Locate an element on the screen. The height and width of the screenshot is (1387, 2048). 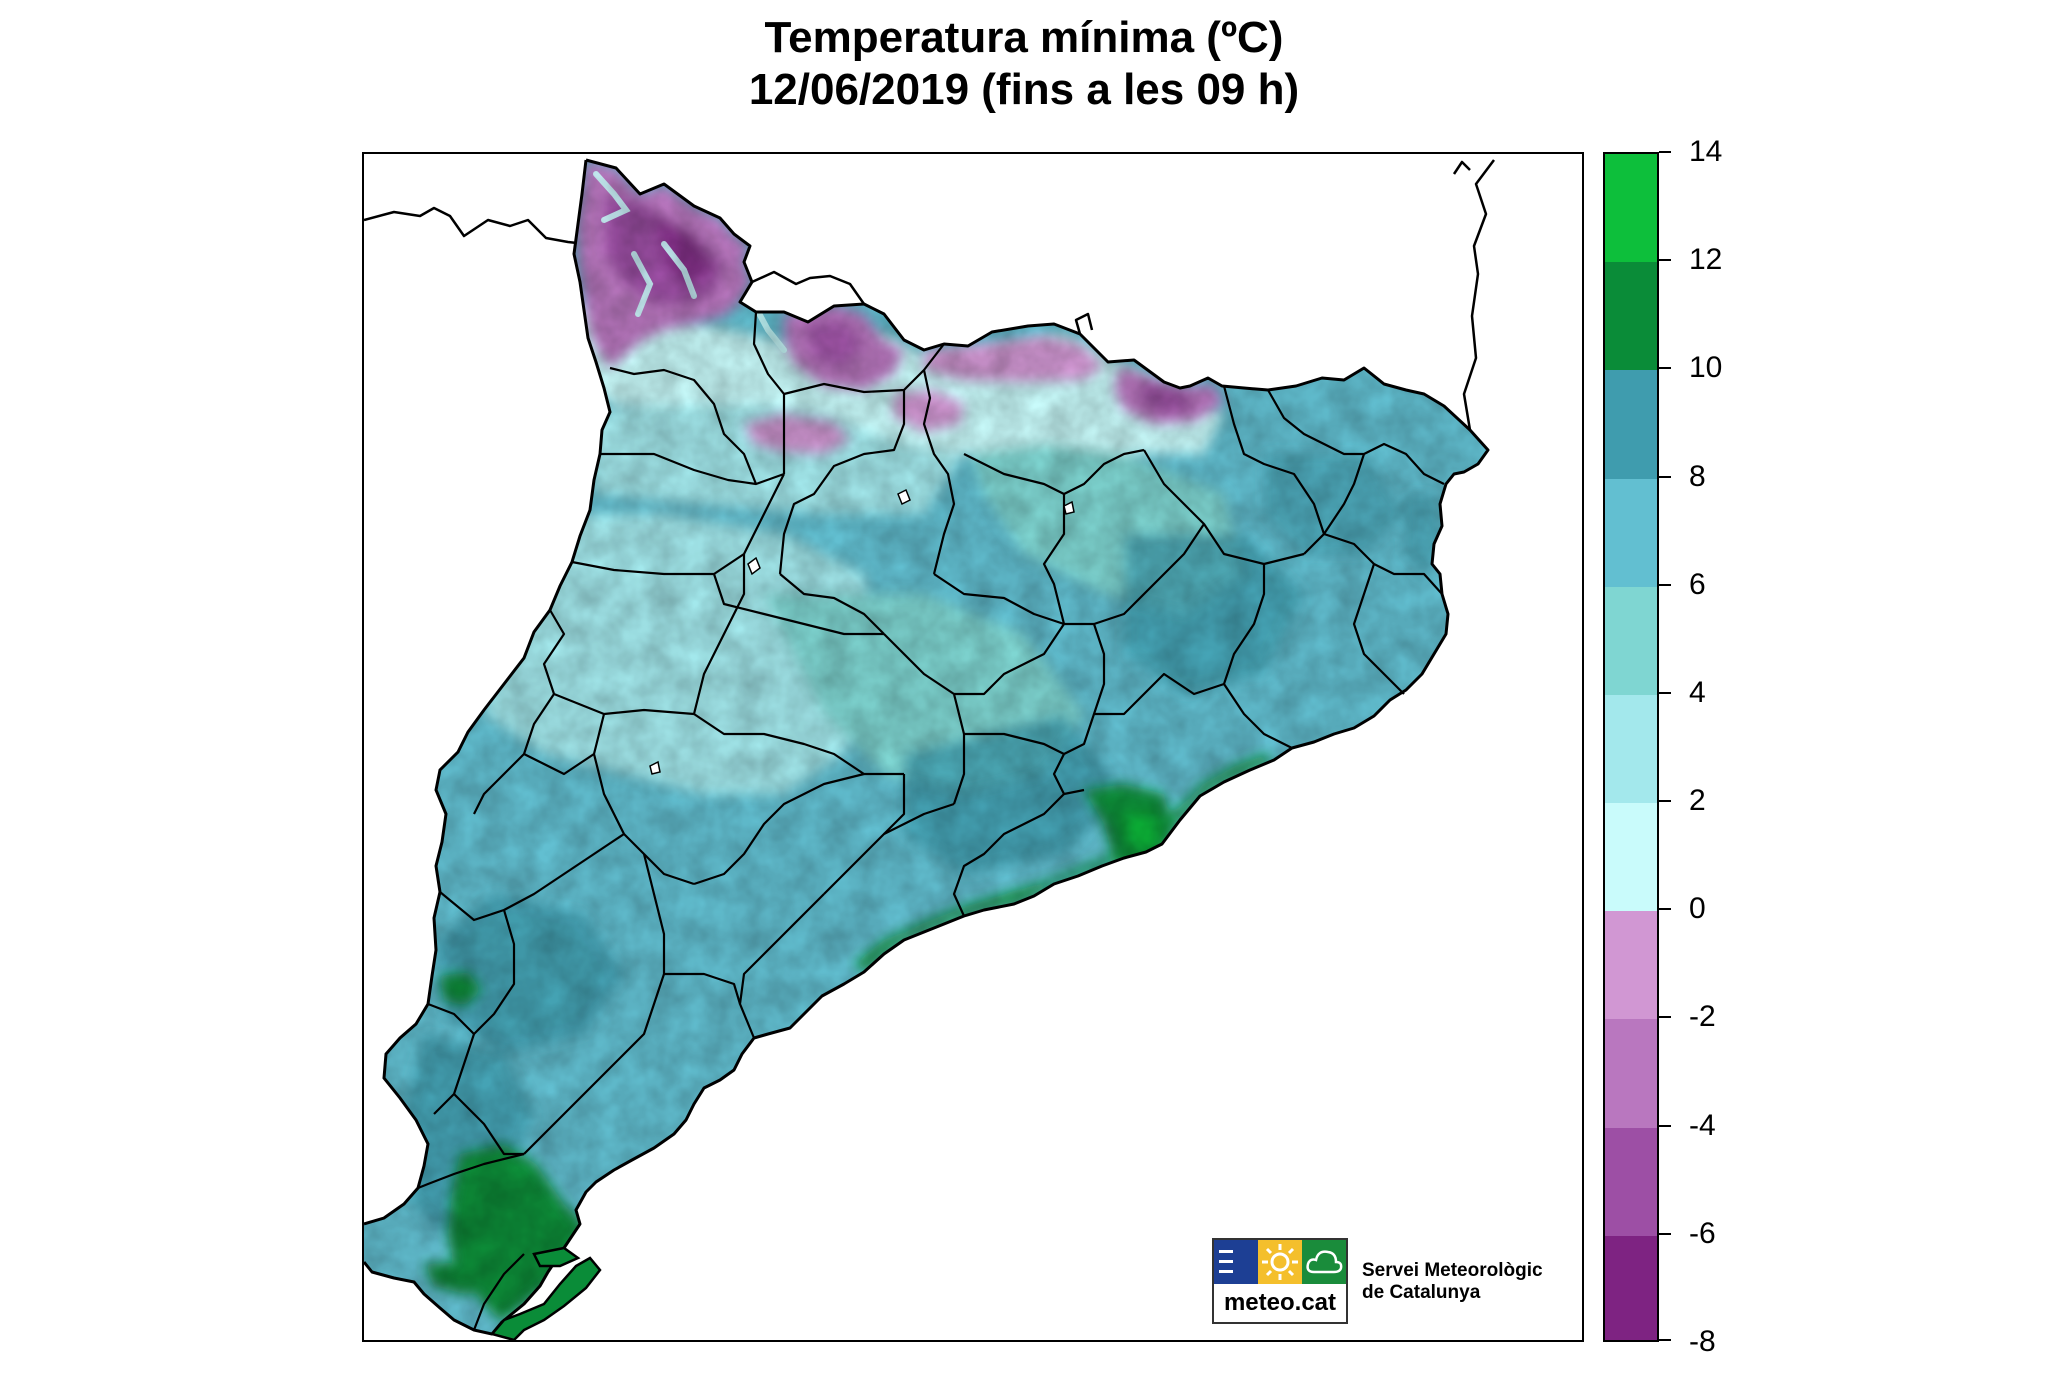
sun-icon is located at coordinates (1280, 1262).